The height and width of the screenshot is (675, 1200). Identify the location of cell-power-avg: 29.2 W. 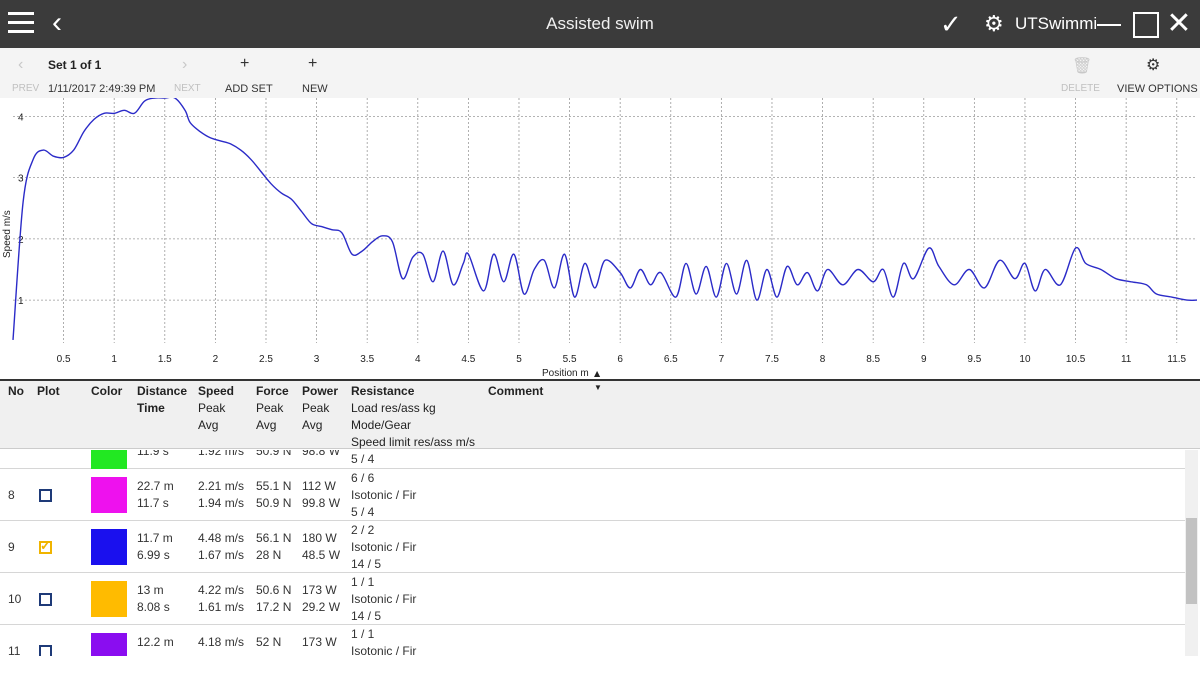
(321, 607).